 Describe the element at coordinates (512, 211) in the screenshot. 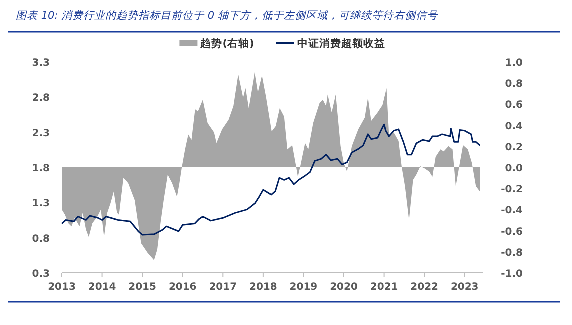

I see `y2-tick-label: -0.4` at that location.